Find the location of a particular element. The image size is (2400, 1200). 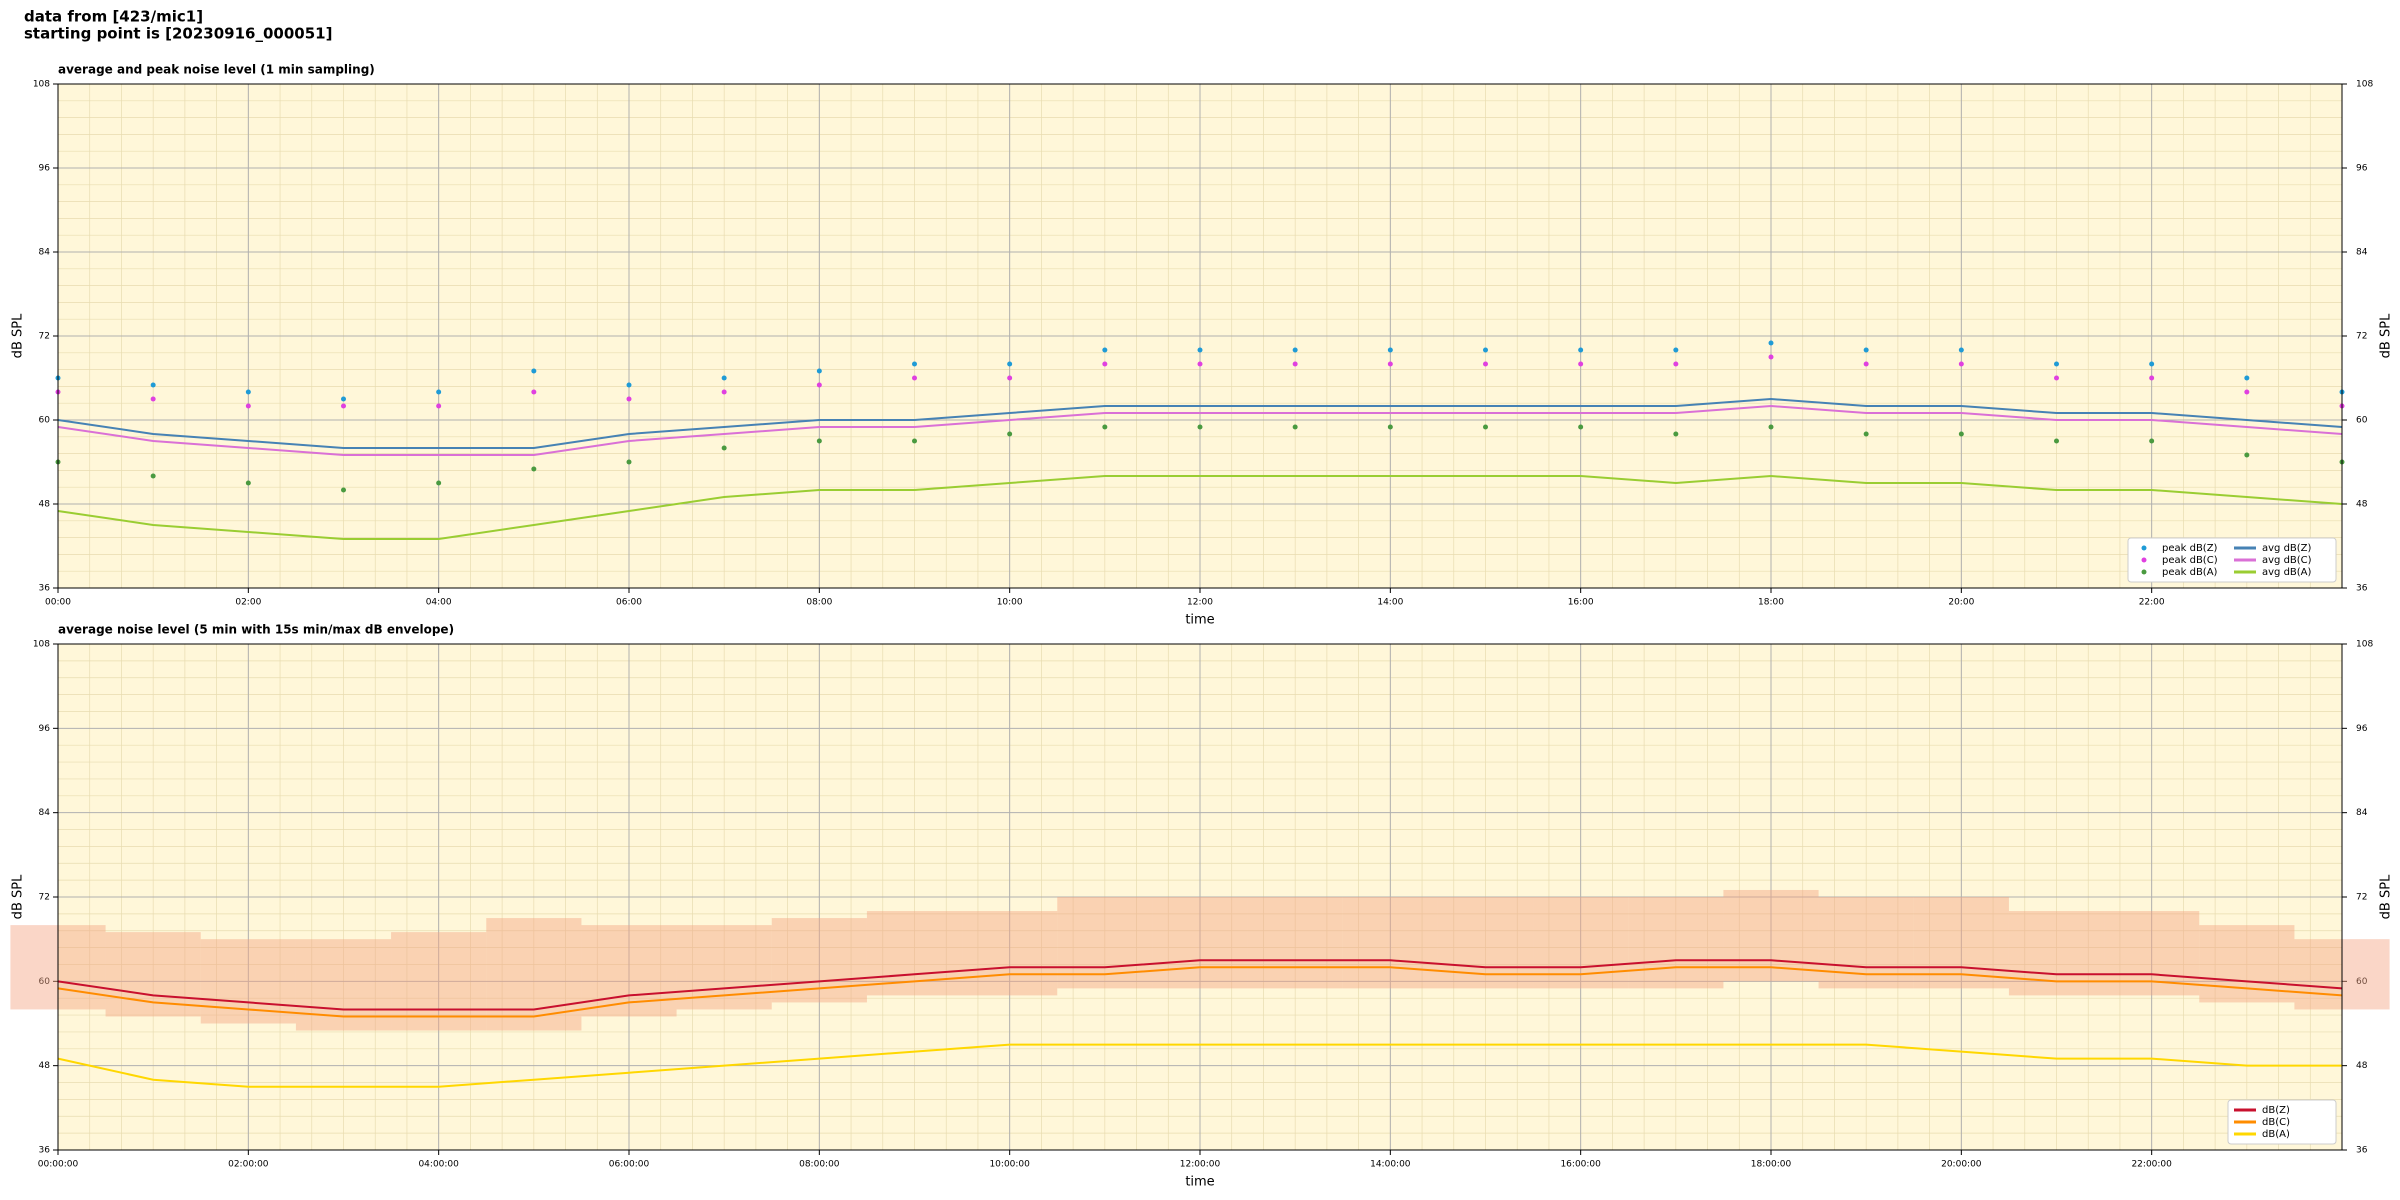

x-tick-label: 10:00:00 is located at coordinates (1009, 1165).